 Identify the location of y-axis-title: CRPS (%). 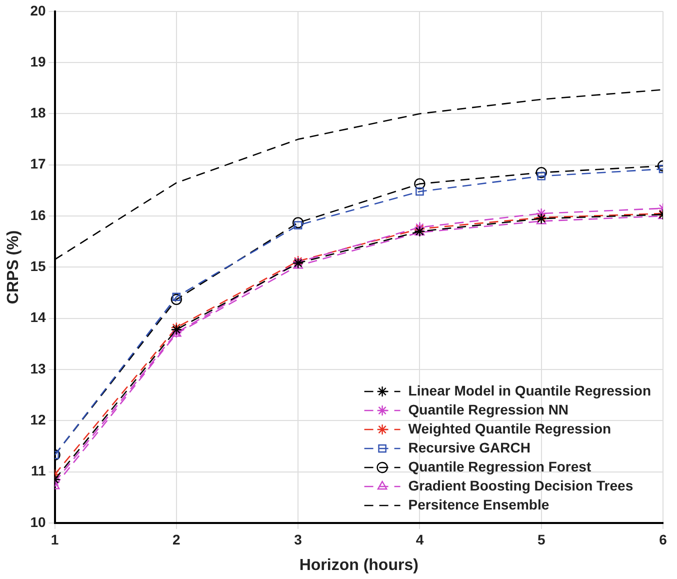
(13, 267).